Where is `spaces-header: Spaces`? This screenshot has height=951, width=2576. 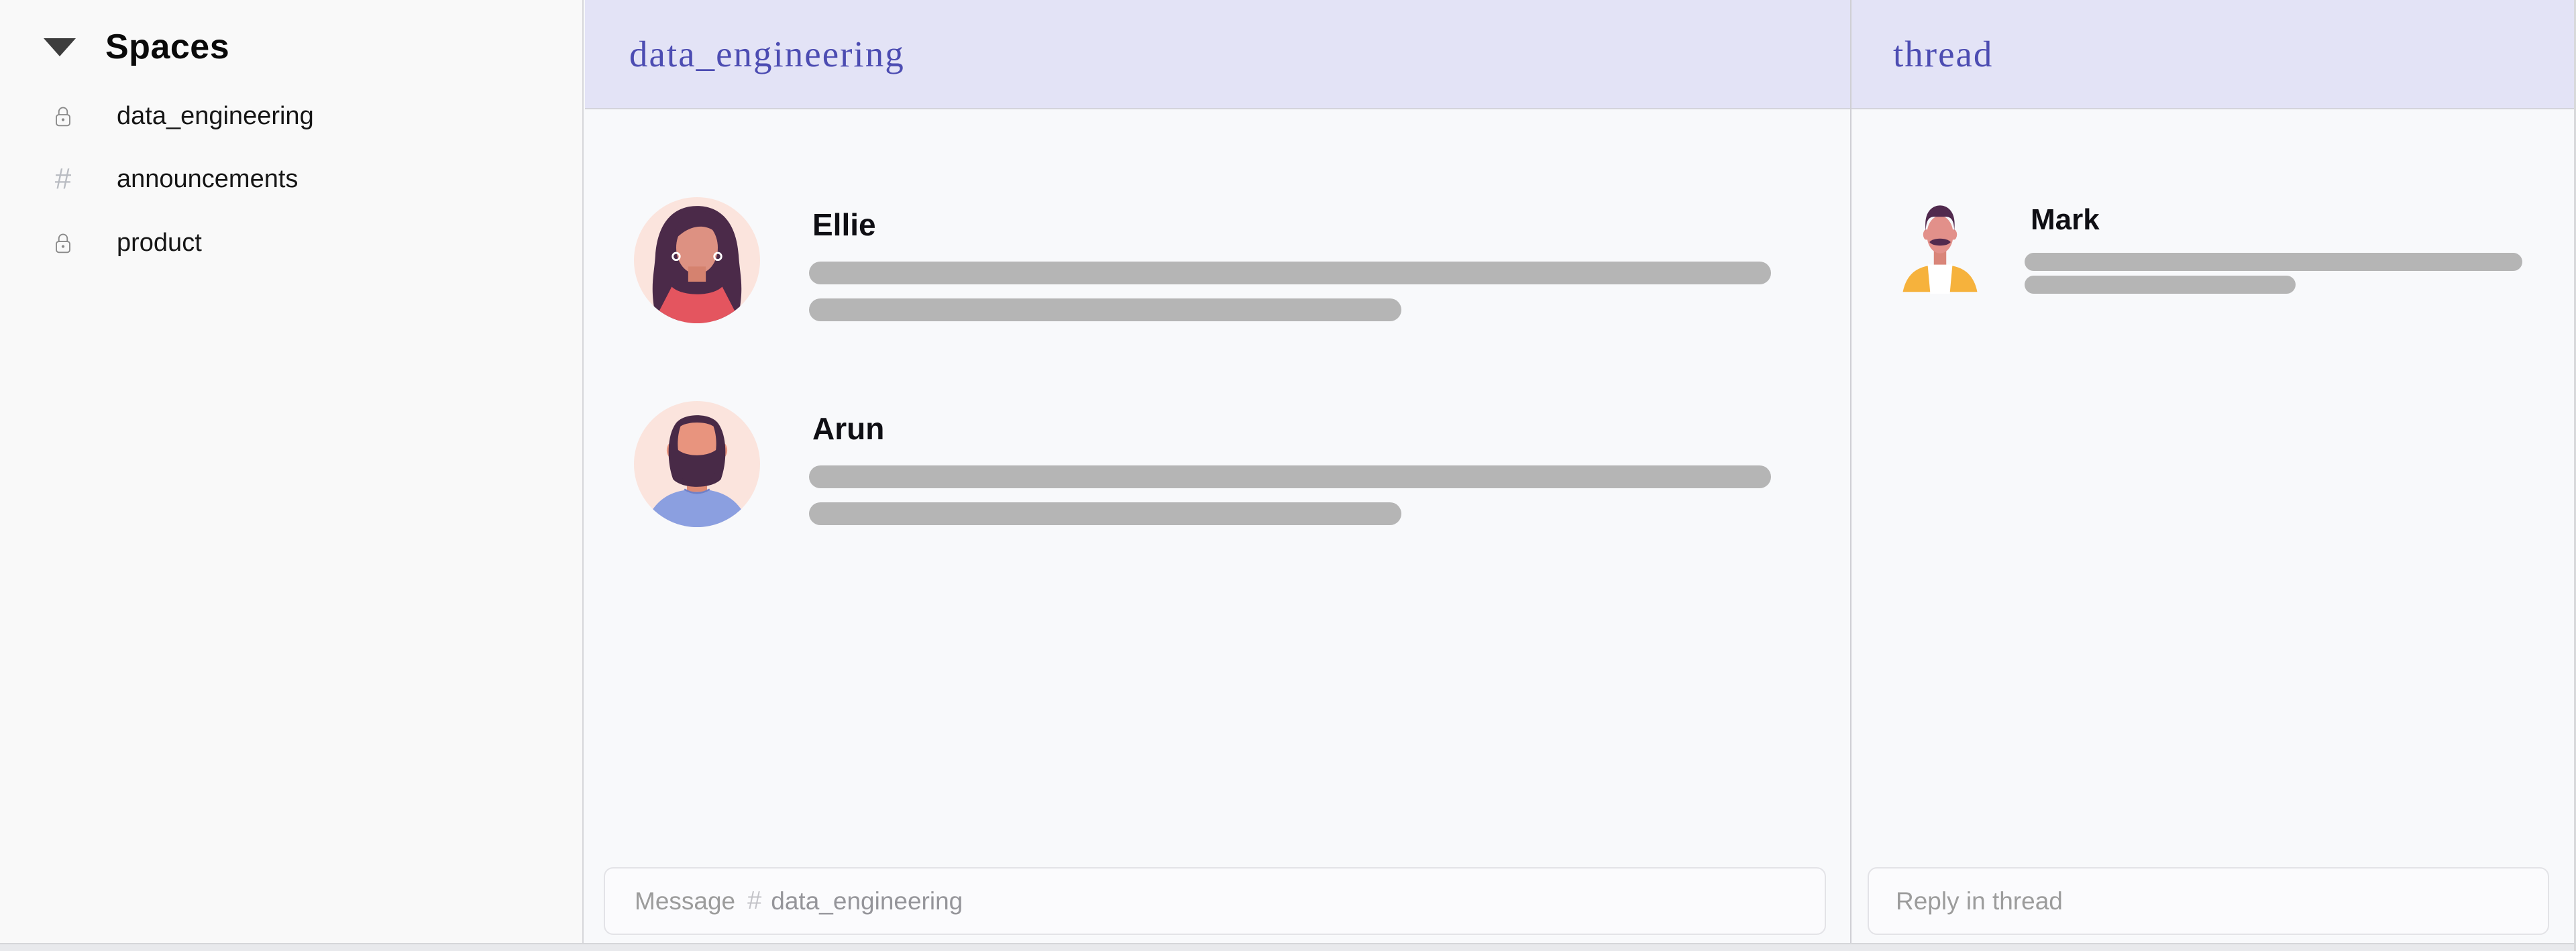
spaces-header: Spaces is located at coordinates (136, 47).